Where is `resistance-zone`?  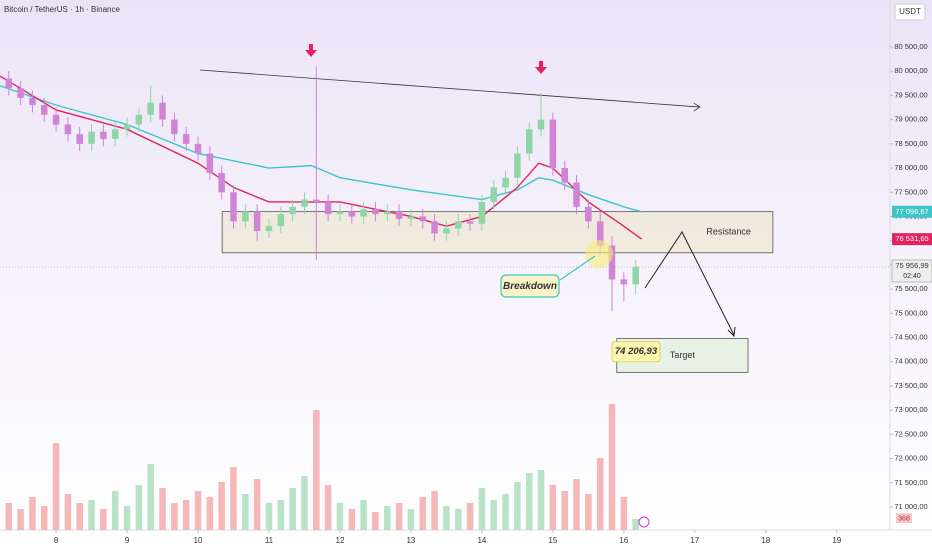 resistance-zone is located at coordinates (497, 232).